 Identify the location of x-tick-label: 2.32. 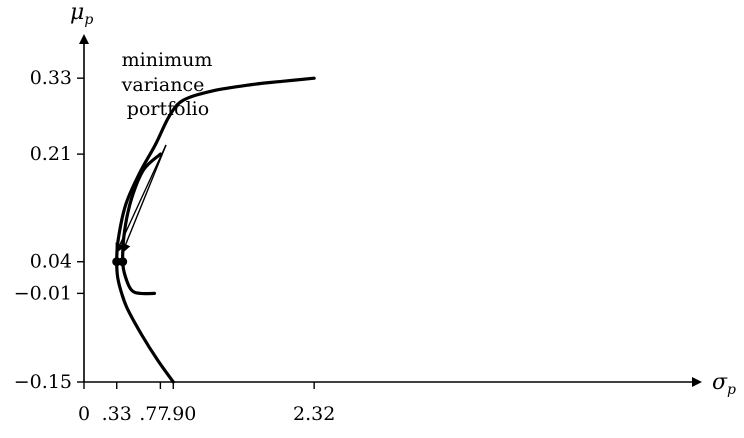
(314, 414).